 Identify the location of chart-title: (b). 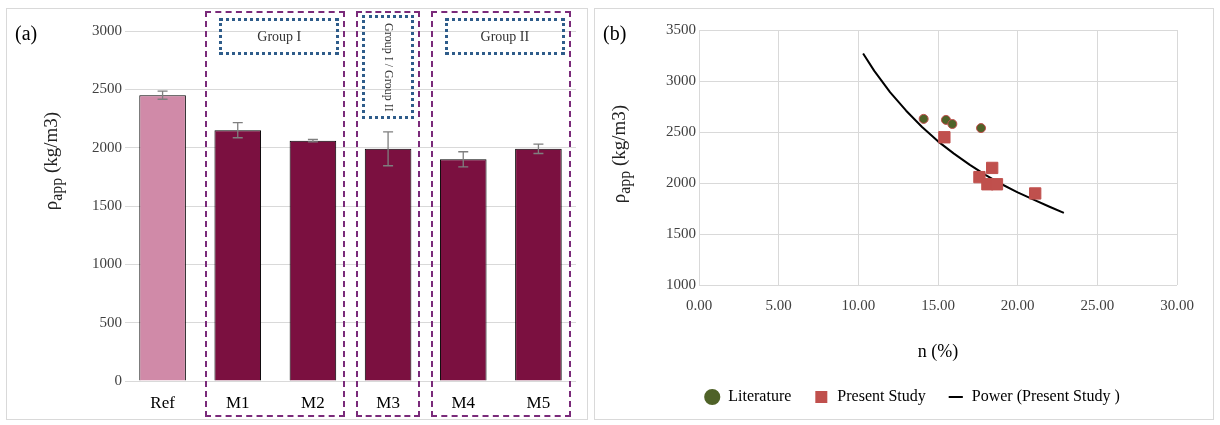
(615, 34).